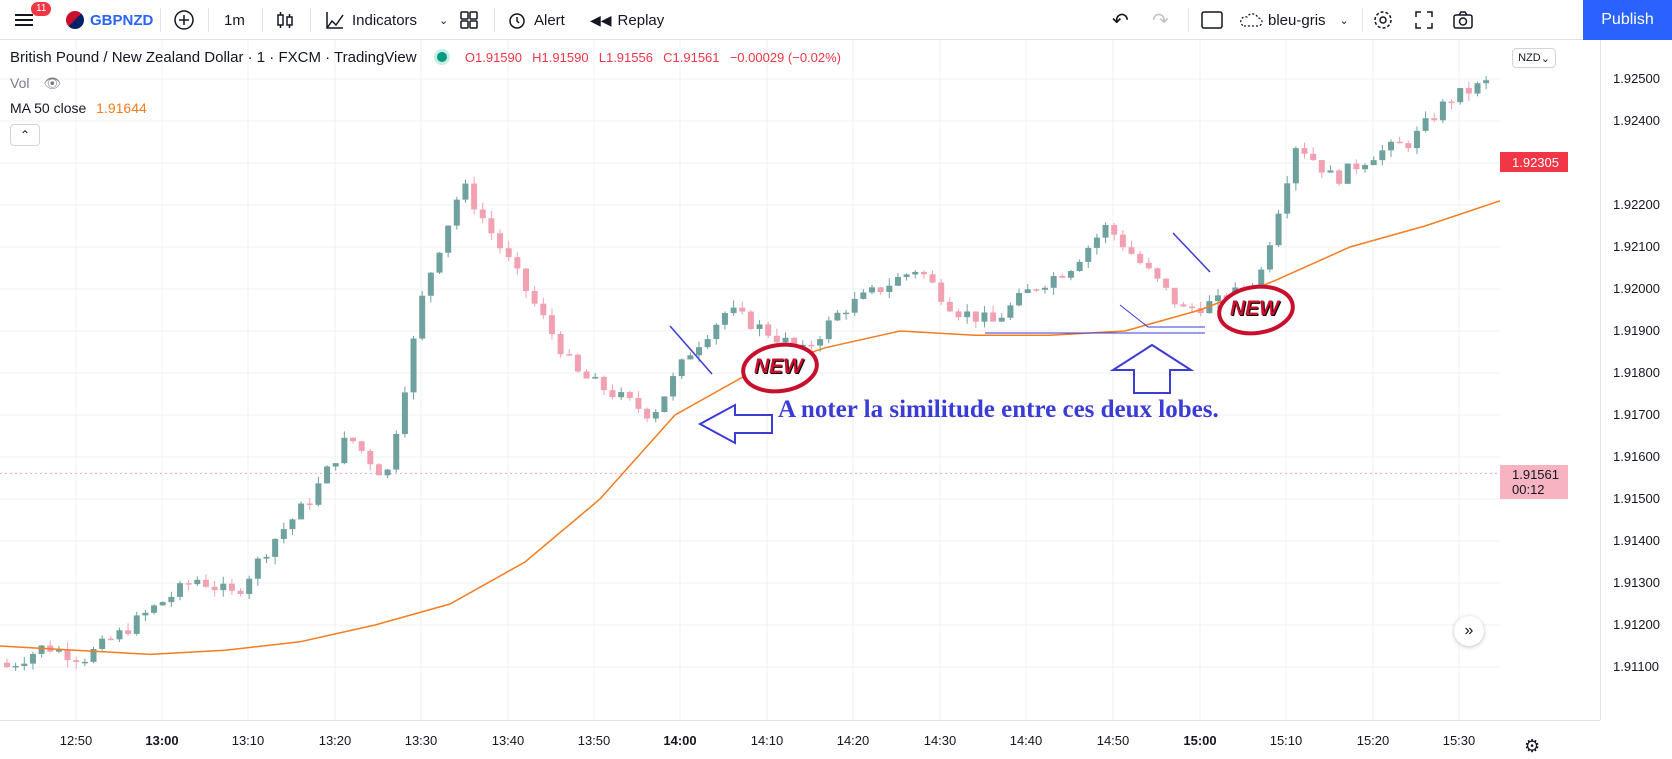  What do you see at coordinates (1534, 58) in the screenshot?
I see `currency-selector: NZD ⌄` at bounding box center [1534, 58].